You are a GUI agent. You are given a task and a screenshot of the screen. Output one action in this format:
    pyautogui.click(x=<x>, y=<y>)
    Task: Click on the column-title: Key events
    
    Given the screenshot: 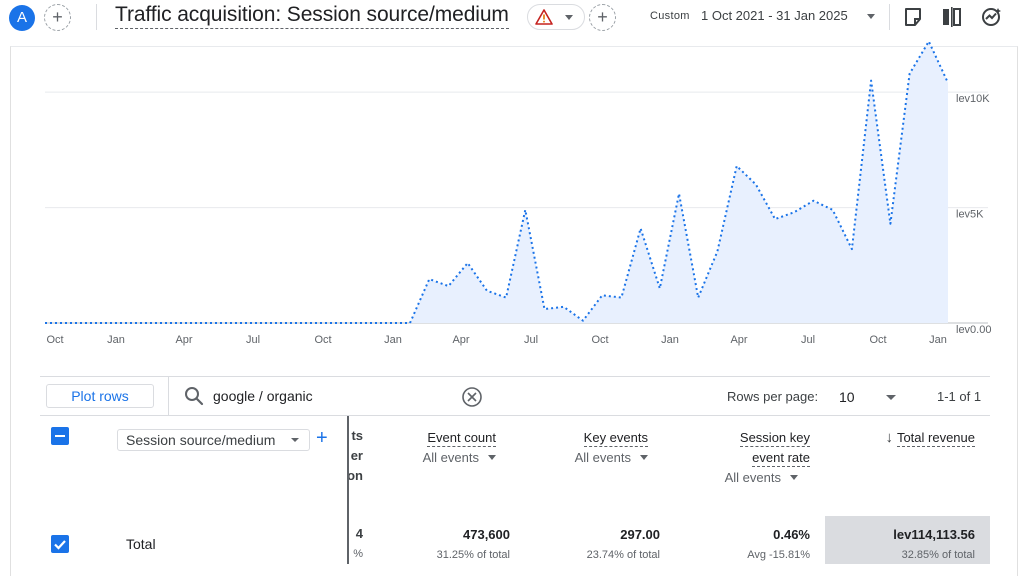 What is the action you would take?
    pyautogui.click(x=615, y=438)
    